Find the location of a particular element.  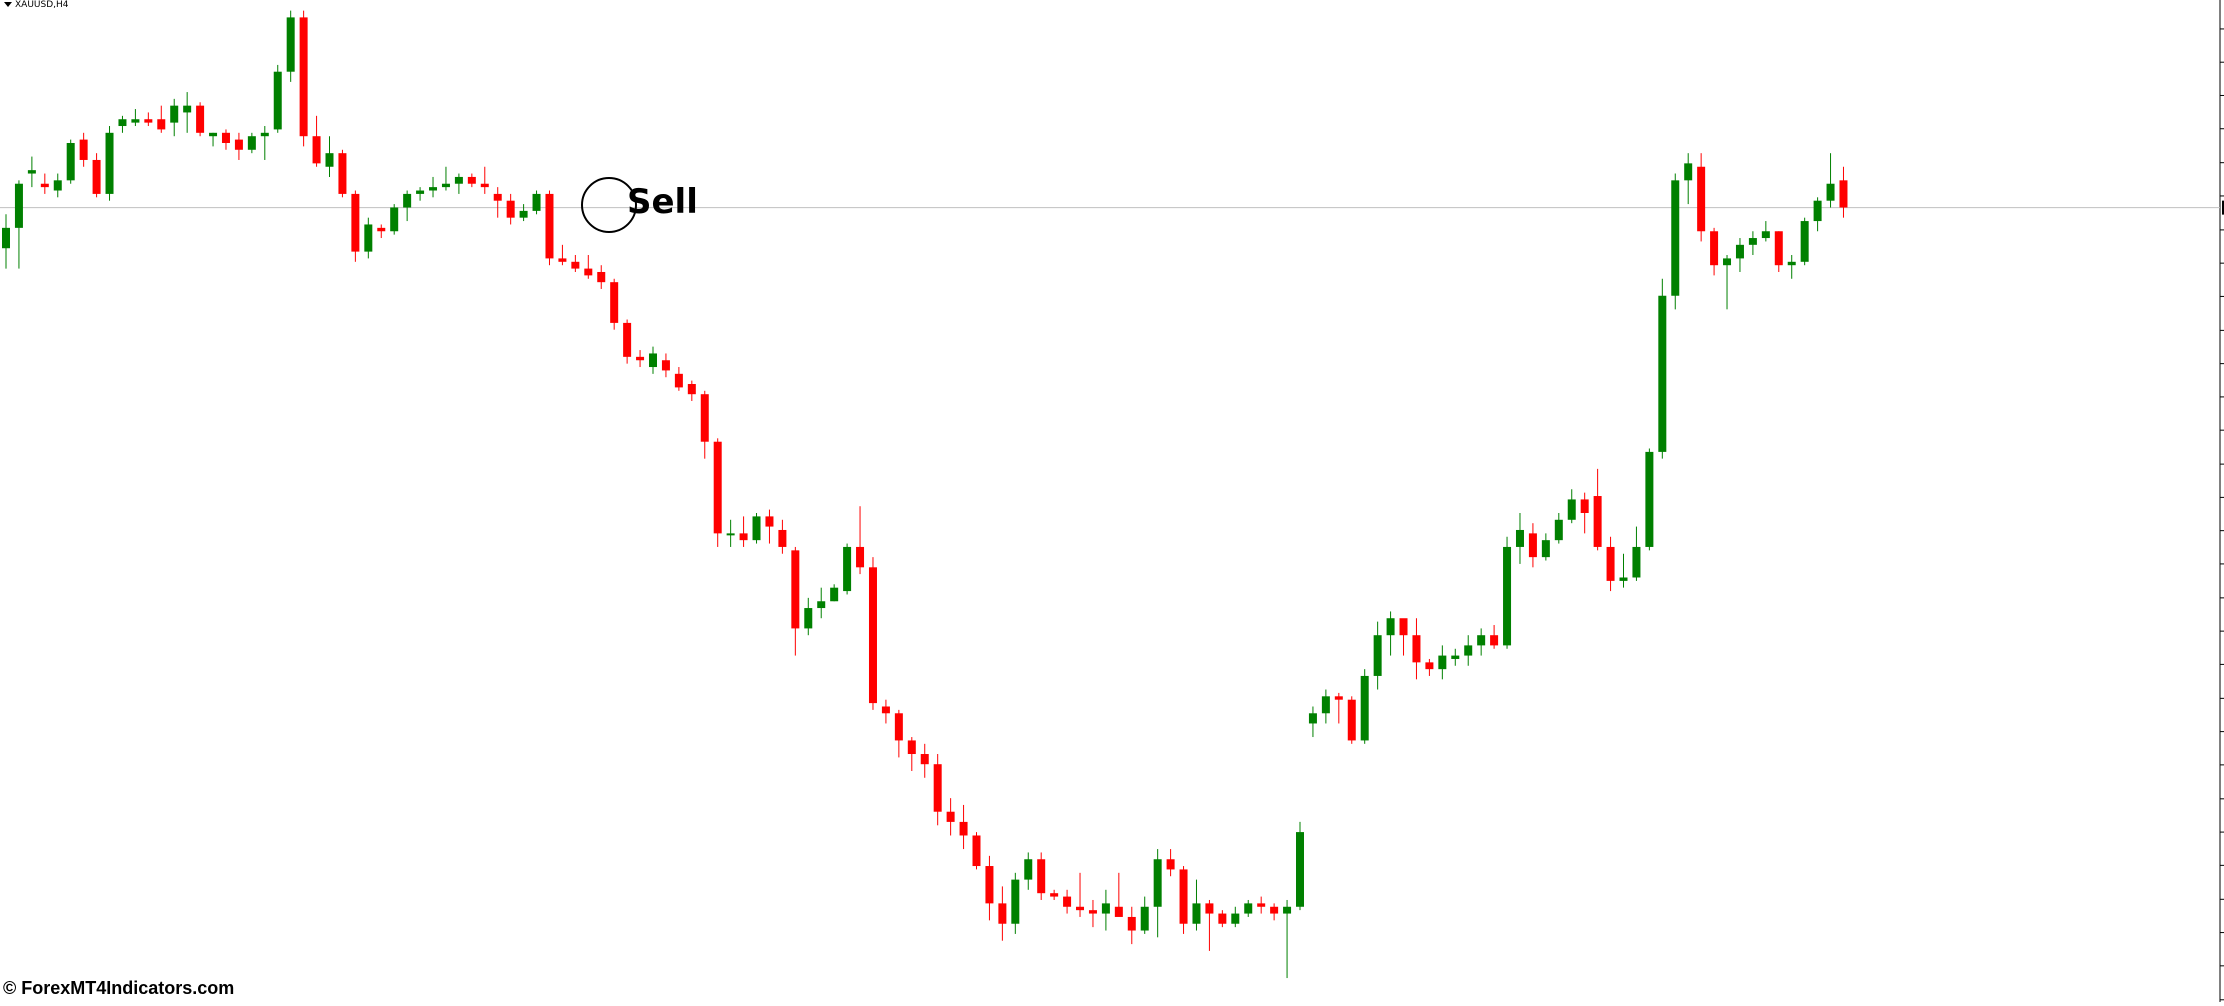

symbol-label-text: XAUUSD,H4 is located at coordinates (42, 5).